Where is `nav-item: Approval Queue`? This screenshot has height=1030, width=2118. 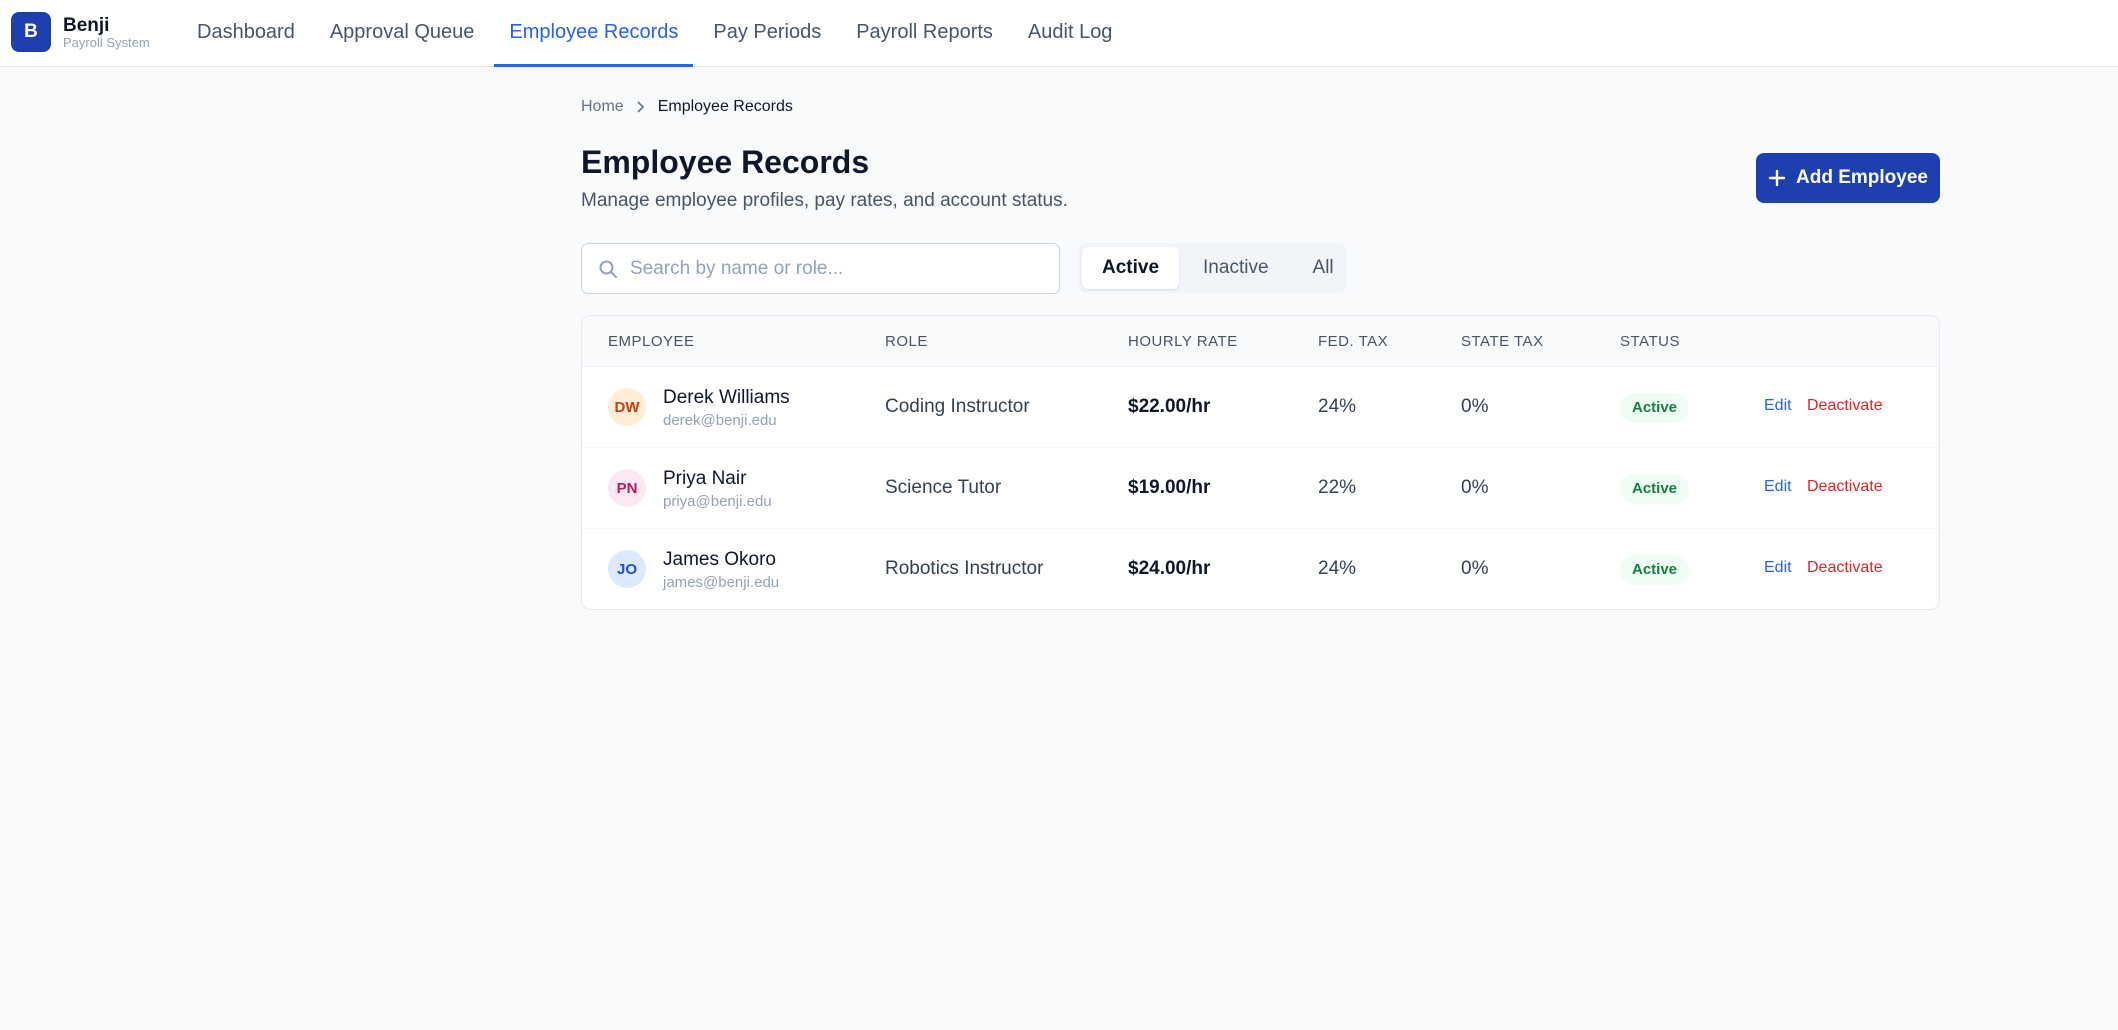
nav-item: Approval Queue is located at coordinates (402, 32).